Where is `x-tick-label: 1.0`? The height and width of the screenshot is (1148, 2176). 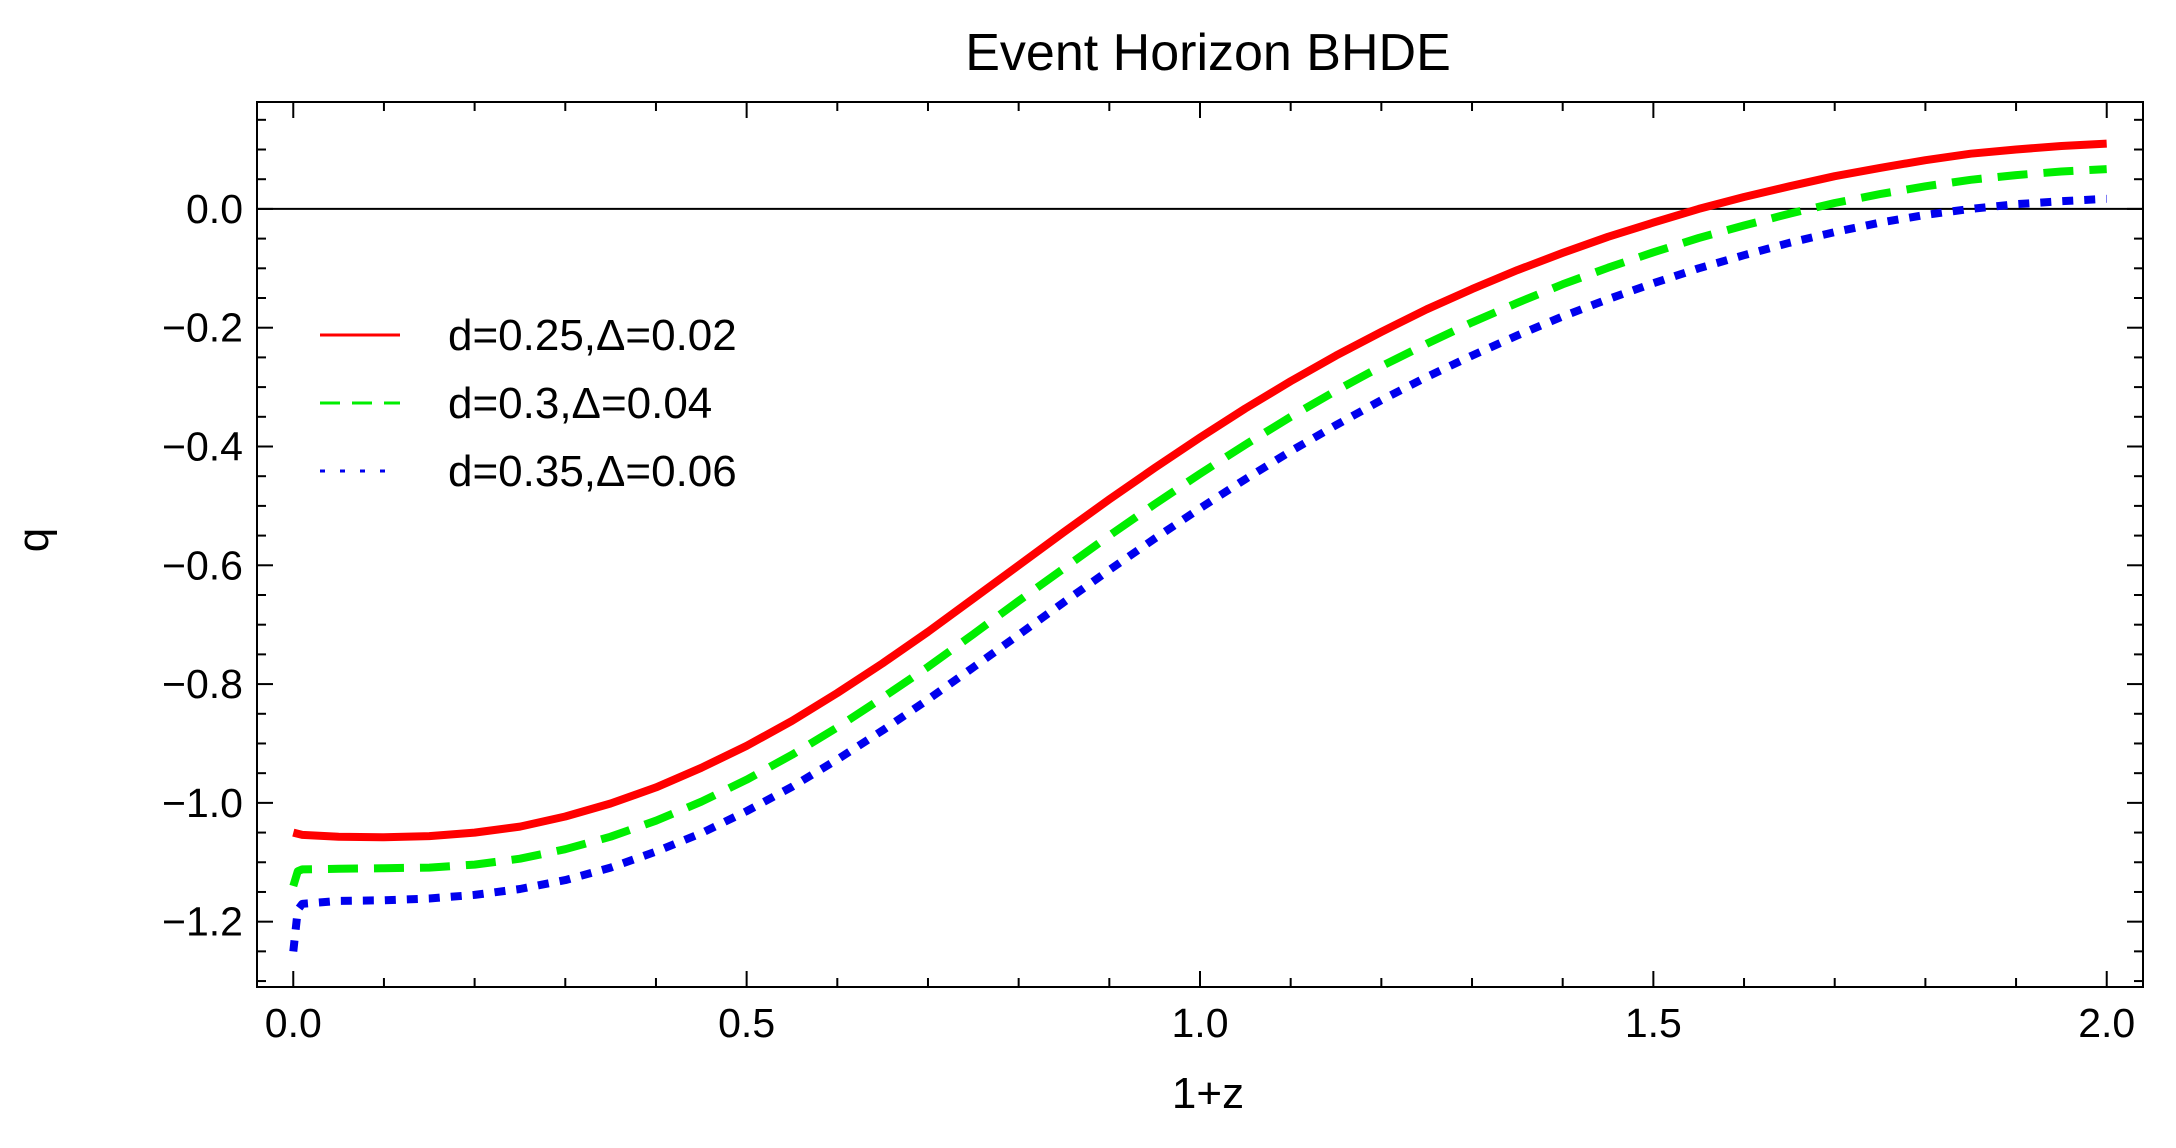 x-tick-label: 1.0 is located at coordinates (1200, 1023).